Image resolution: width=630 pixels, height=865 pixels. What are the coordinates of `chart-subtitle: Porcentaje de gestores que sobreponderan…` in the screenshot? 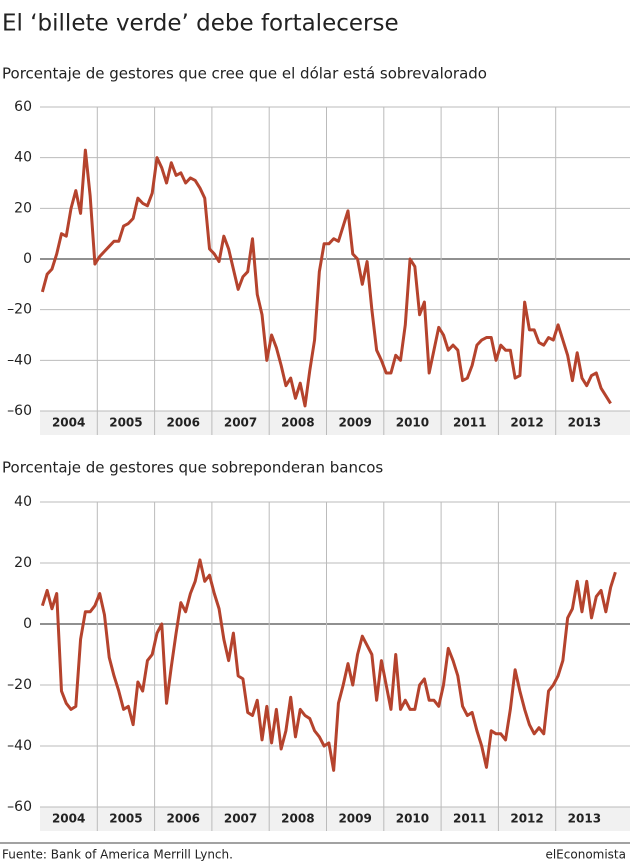 It's located at (192, 468).